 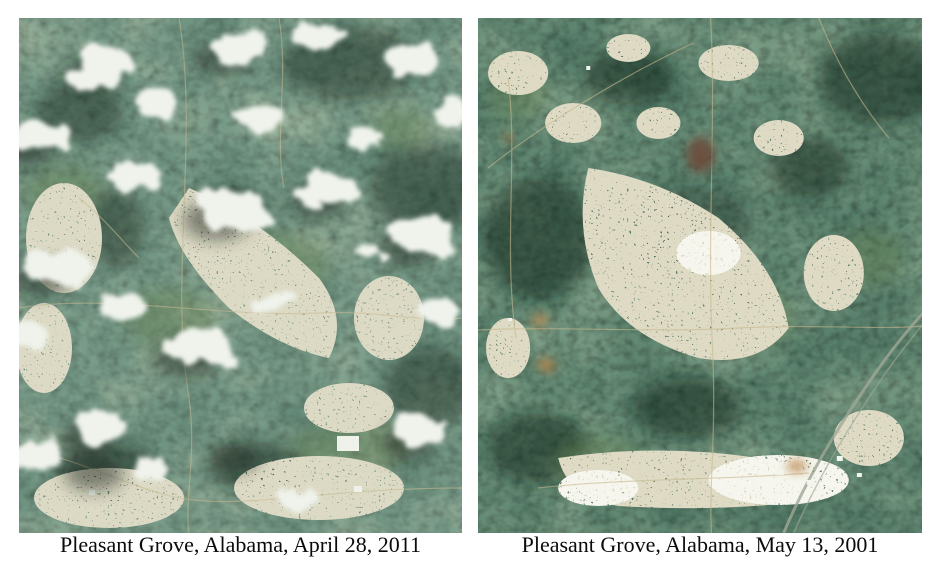 I want to click on buildings-layer, so click(x=225, y=465).